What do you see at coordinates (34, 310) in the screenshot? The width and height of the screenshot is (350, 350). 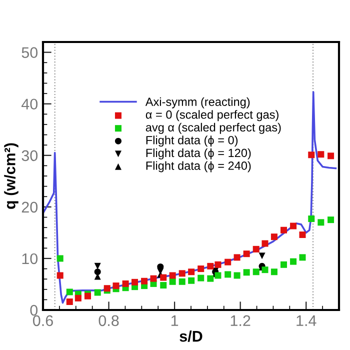 I see `y-tick-label: 0` at bounding box center [34, 310].